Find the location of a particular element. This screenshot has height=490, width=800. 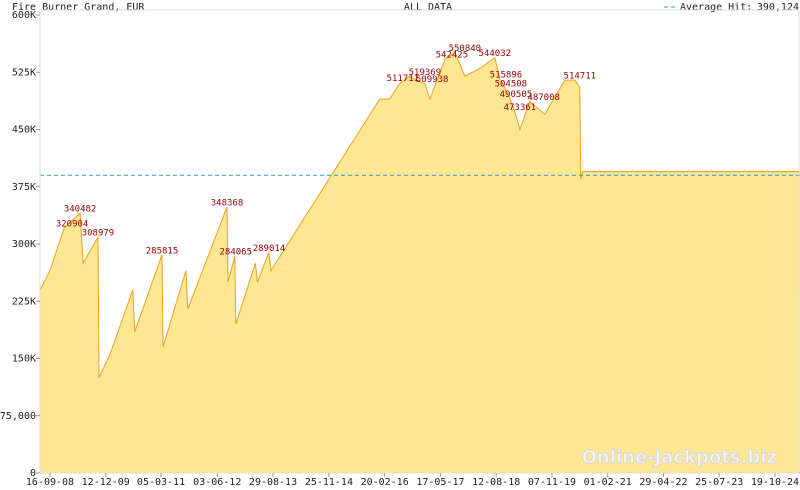

x-tick-label: 07-11-19 is located at coordinates (552, 482).